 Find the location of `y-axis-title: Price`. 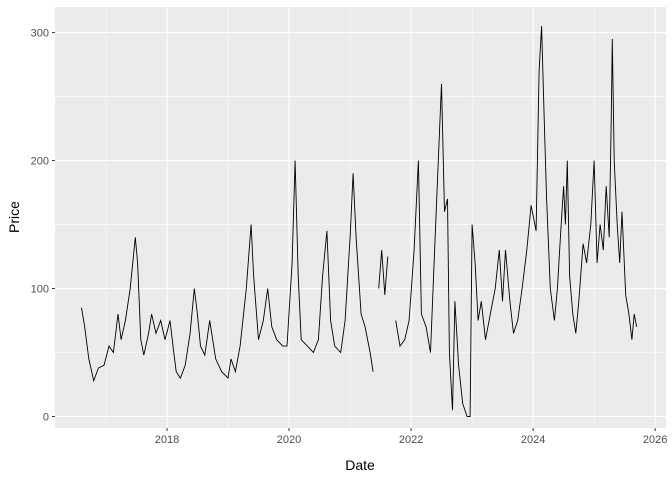

y-axis-title: Price is located at coordinates (14, 217).